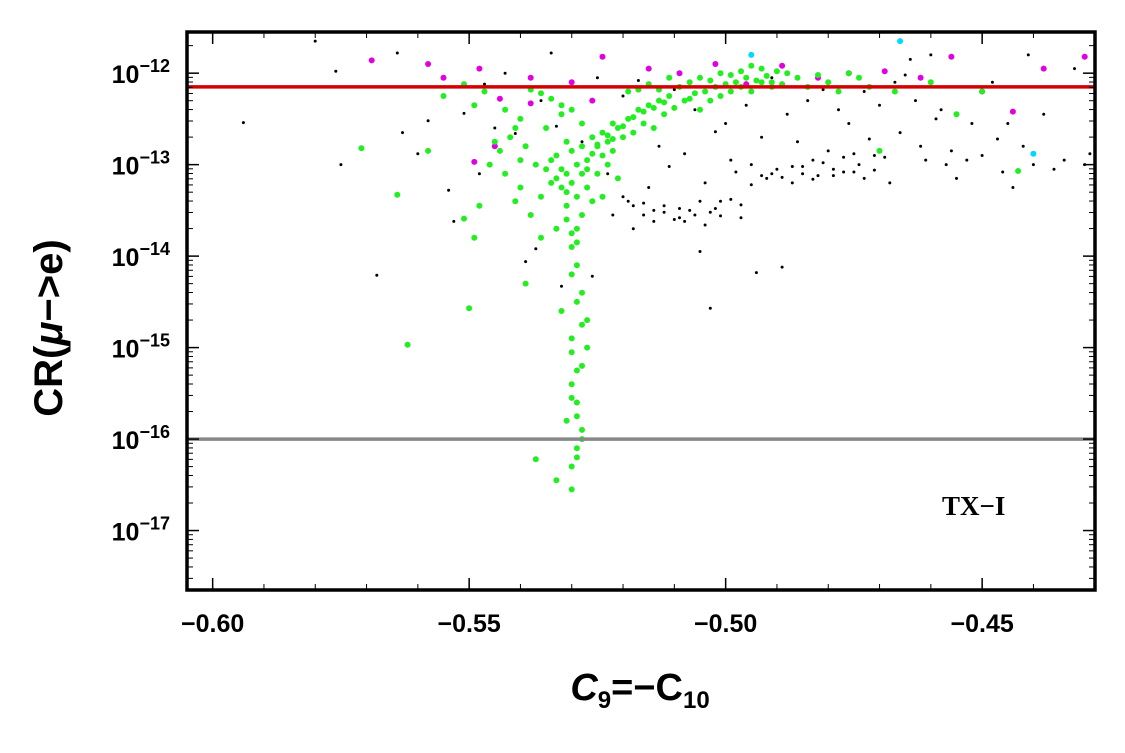 The height and width of the screenshot is (753, 1125). Describe the element at coordinates (141, 164) in the screenshot. I see `y-tick-label-1: 10−13` at that location.